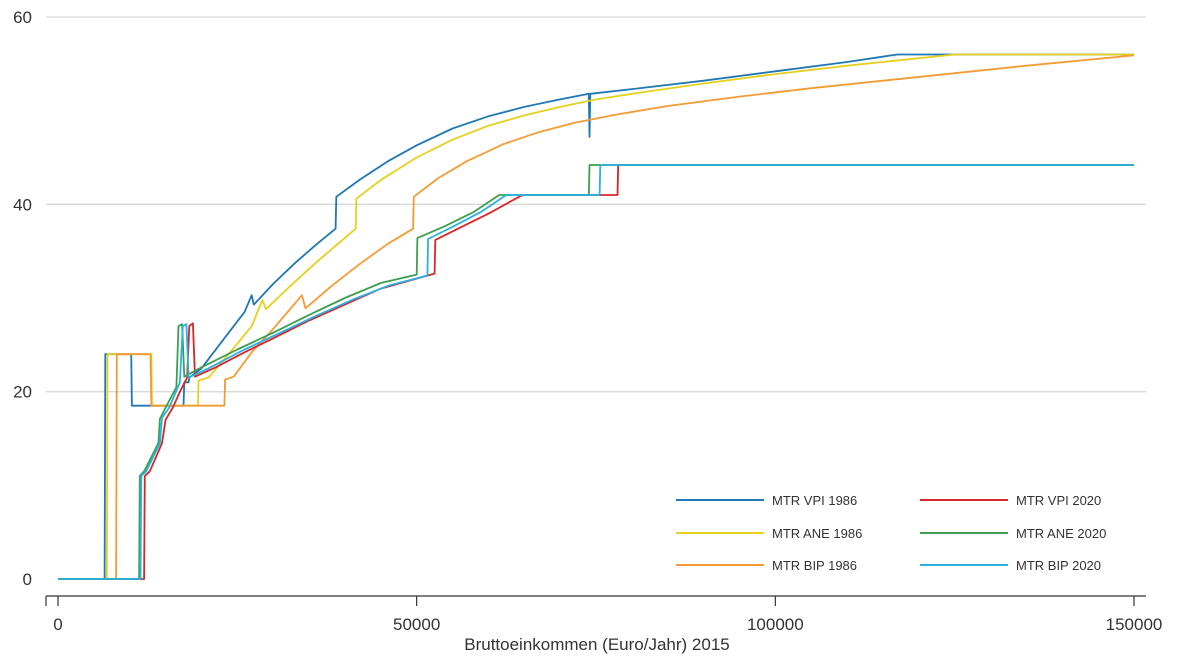  What do you see at coordinates (1061, 533) in the screenshot?
I see `legend-label-mtr-ane-2020: MTR ANE 2020` at bounding box center [1061, 533].